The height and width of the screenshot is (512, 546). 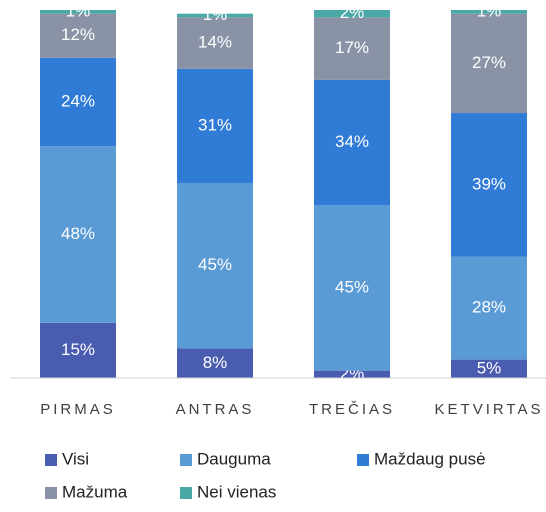 I want to click on value-label: 14%, so click(x=215, y=42).